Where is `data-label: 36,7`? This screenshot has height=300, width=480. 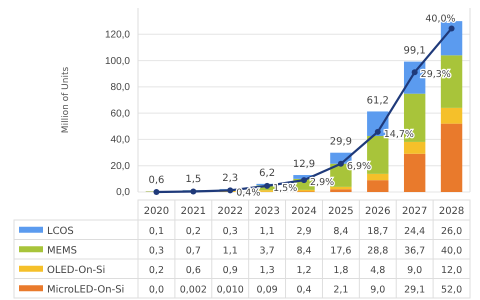 data-label: 36,7 is located at coordinates (415, 250).